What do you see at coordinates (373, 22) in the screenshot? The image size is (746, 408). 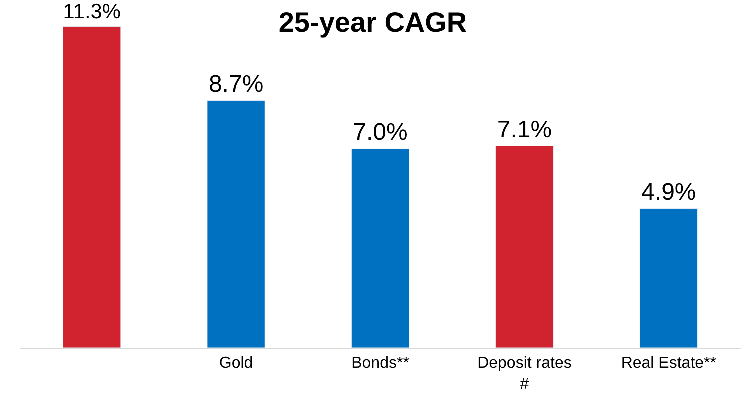 I see `chart-title: 25-year CAGR` at bounding box center [373, 22].